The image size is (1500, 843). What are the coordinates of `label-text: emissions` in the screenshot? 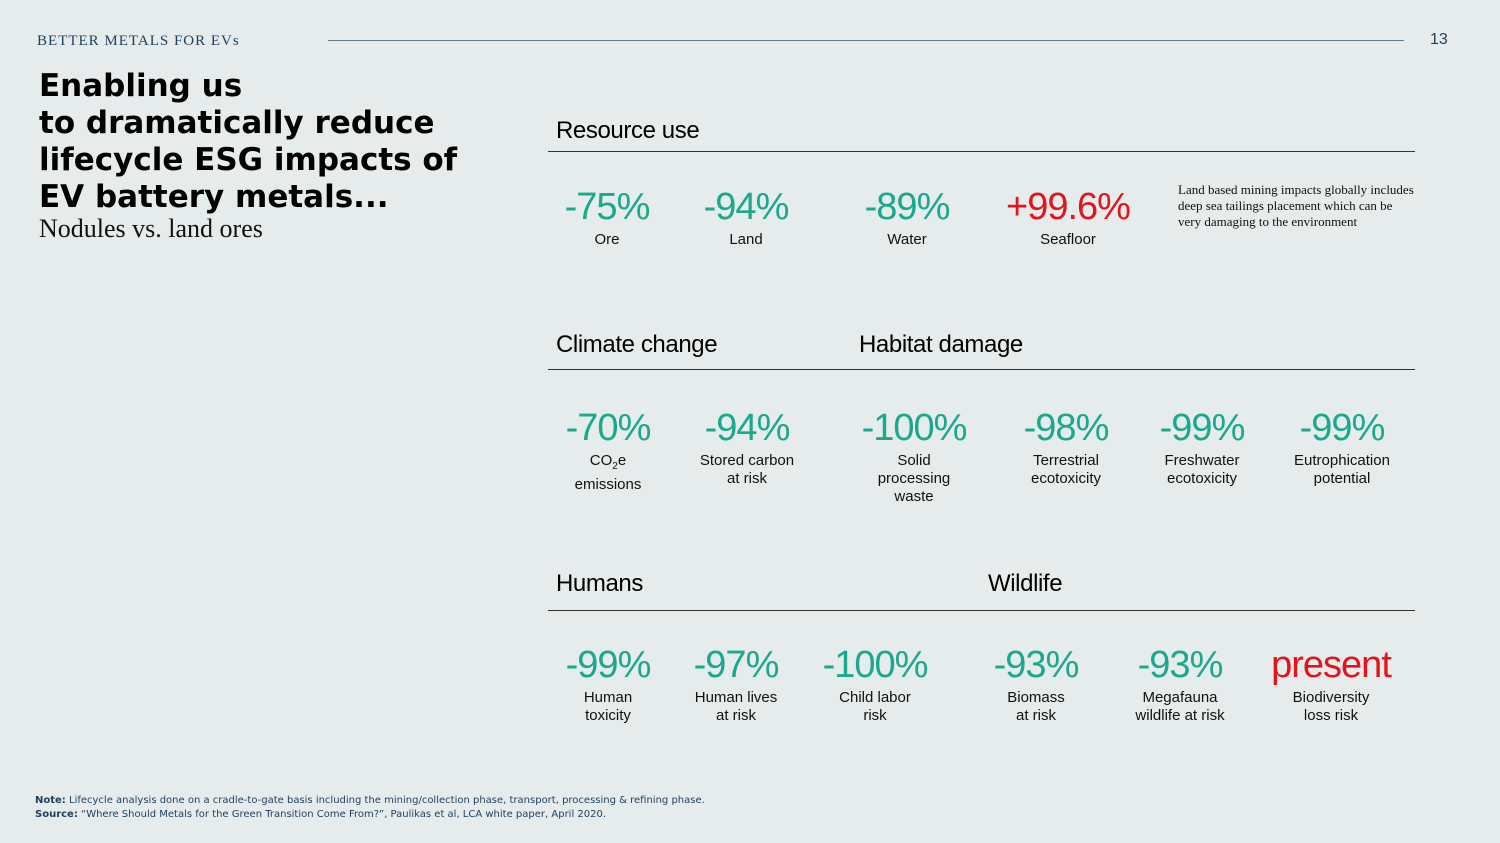 It's located at (608, 484).